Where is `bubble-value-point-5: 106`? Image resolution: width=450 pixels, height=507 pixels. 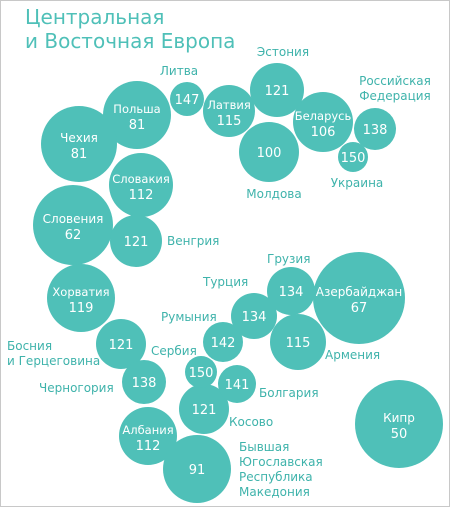 bubble-value-point-5: 106 is located at coordinates (323, 132).